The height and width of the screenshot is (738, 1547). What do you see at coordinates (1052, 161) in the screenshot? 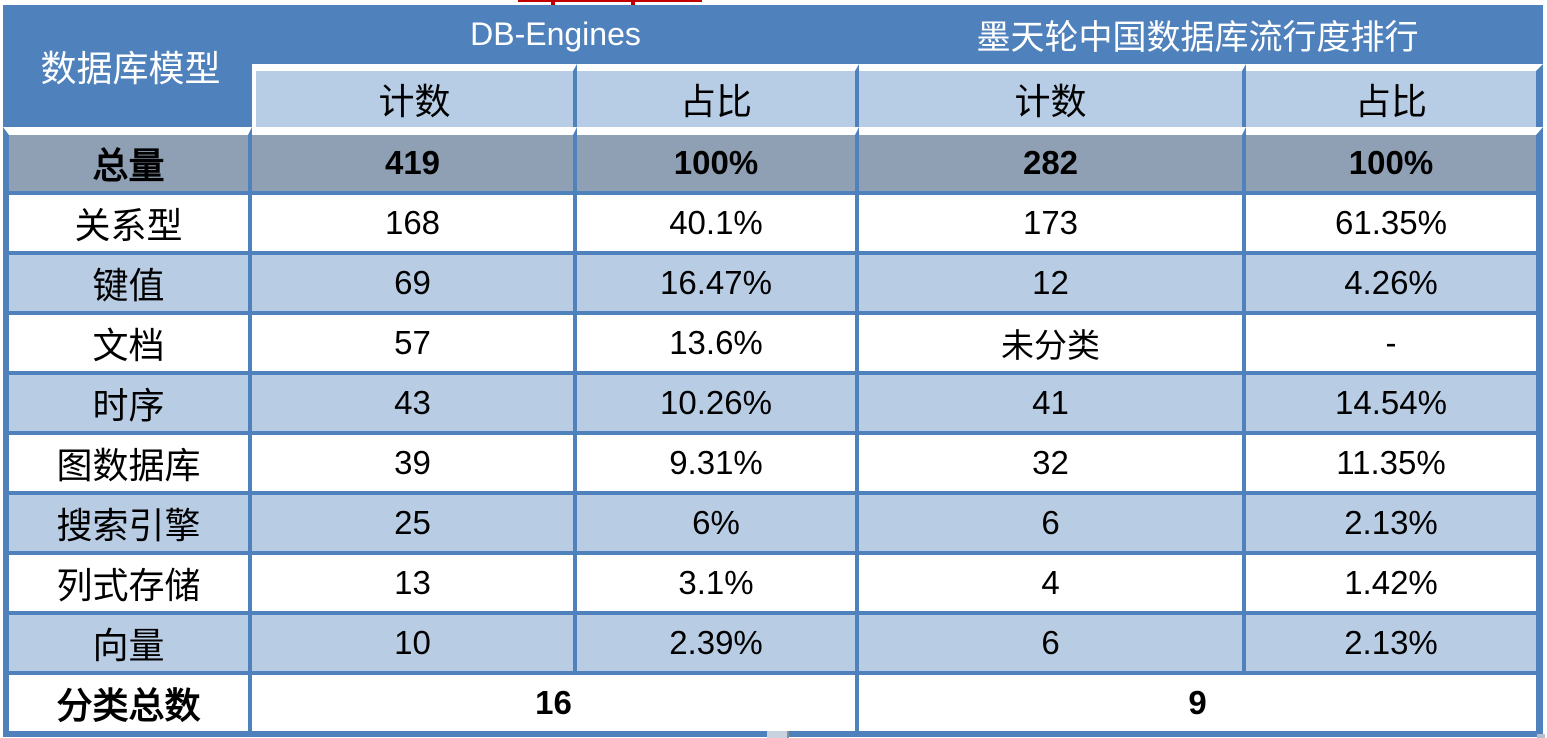
I see `cell-value: 282` at bounding box center [1052, 161].